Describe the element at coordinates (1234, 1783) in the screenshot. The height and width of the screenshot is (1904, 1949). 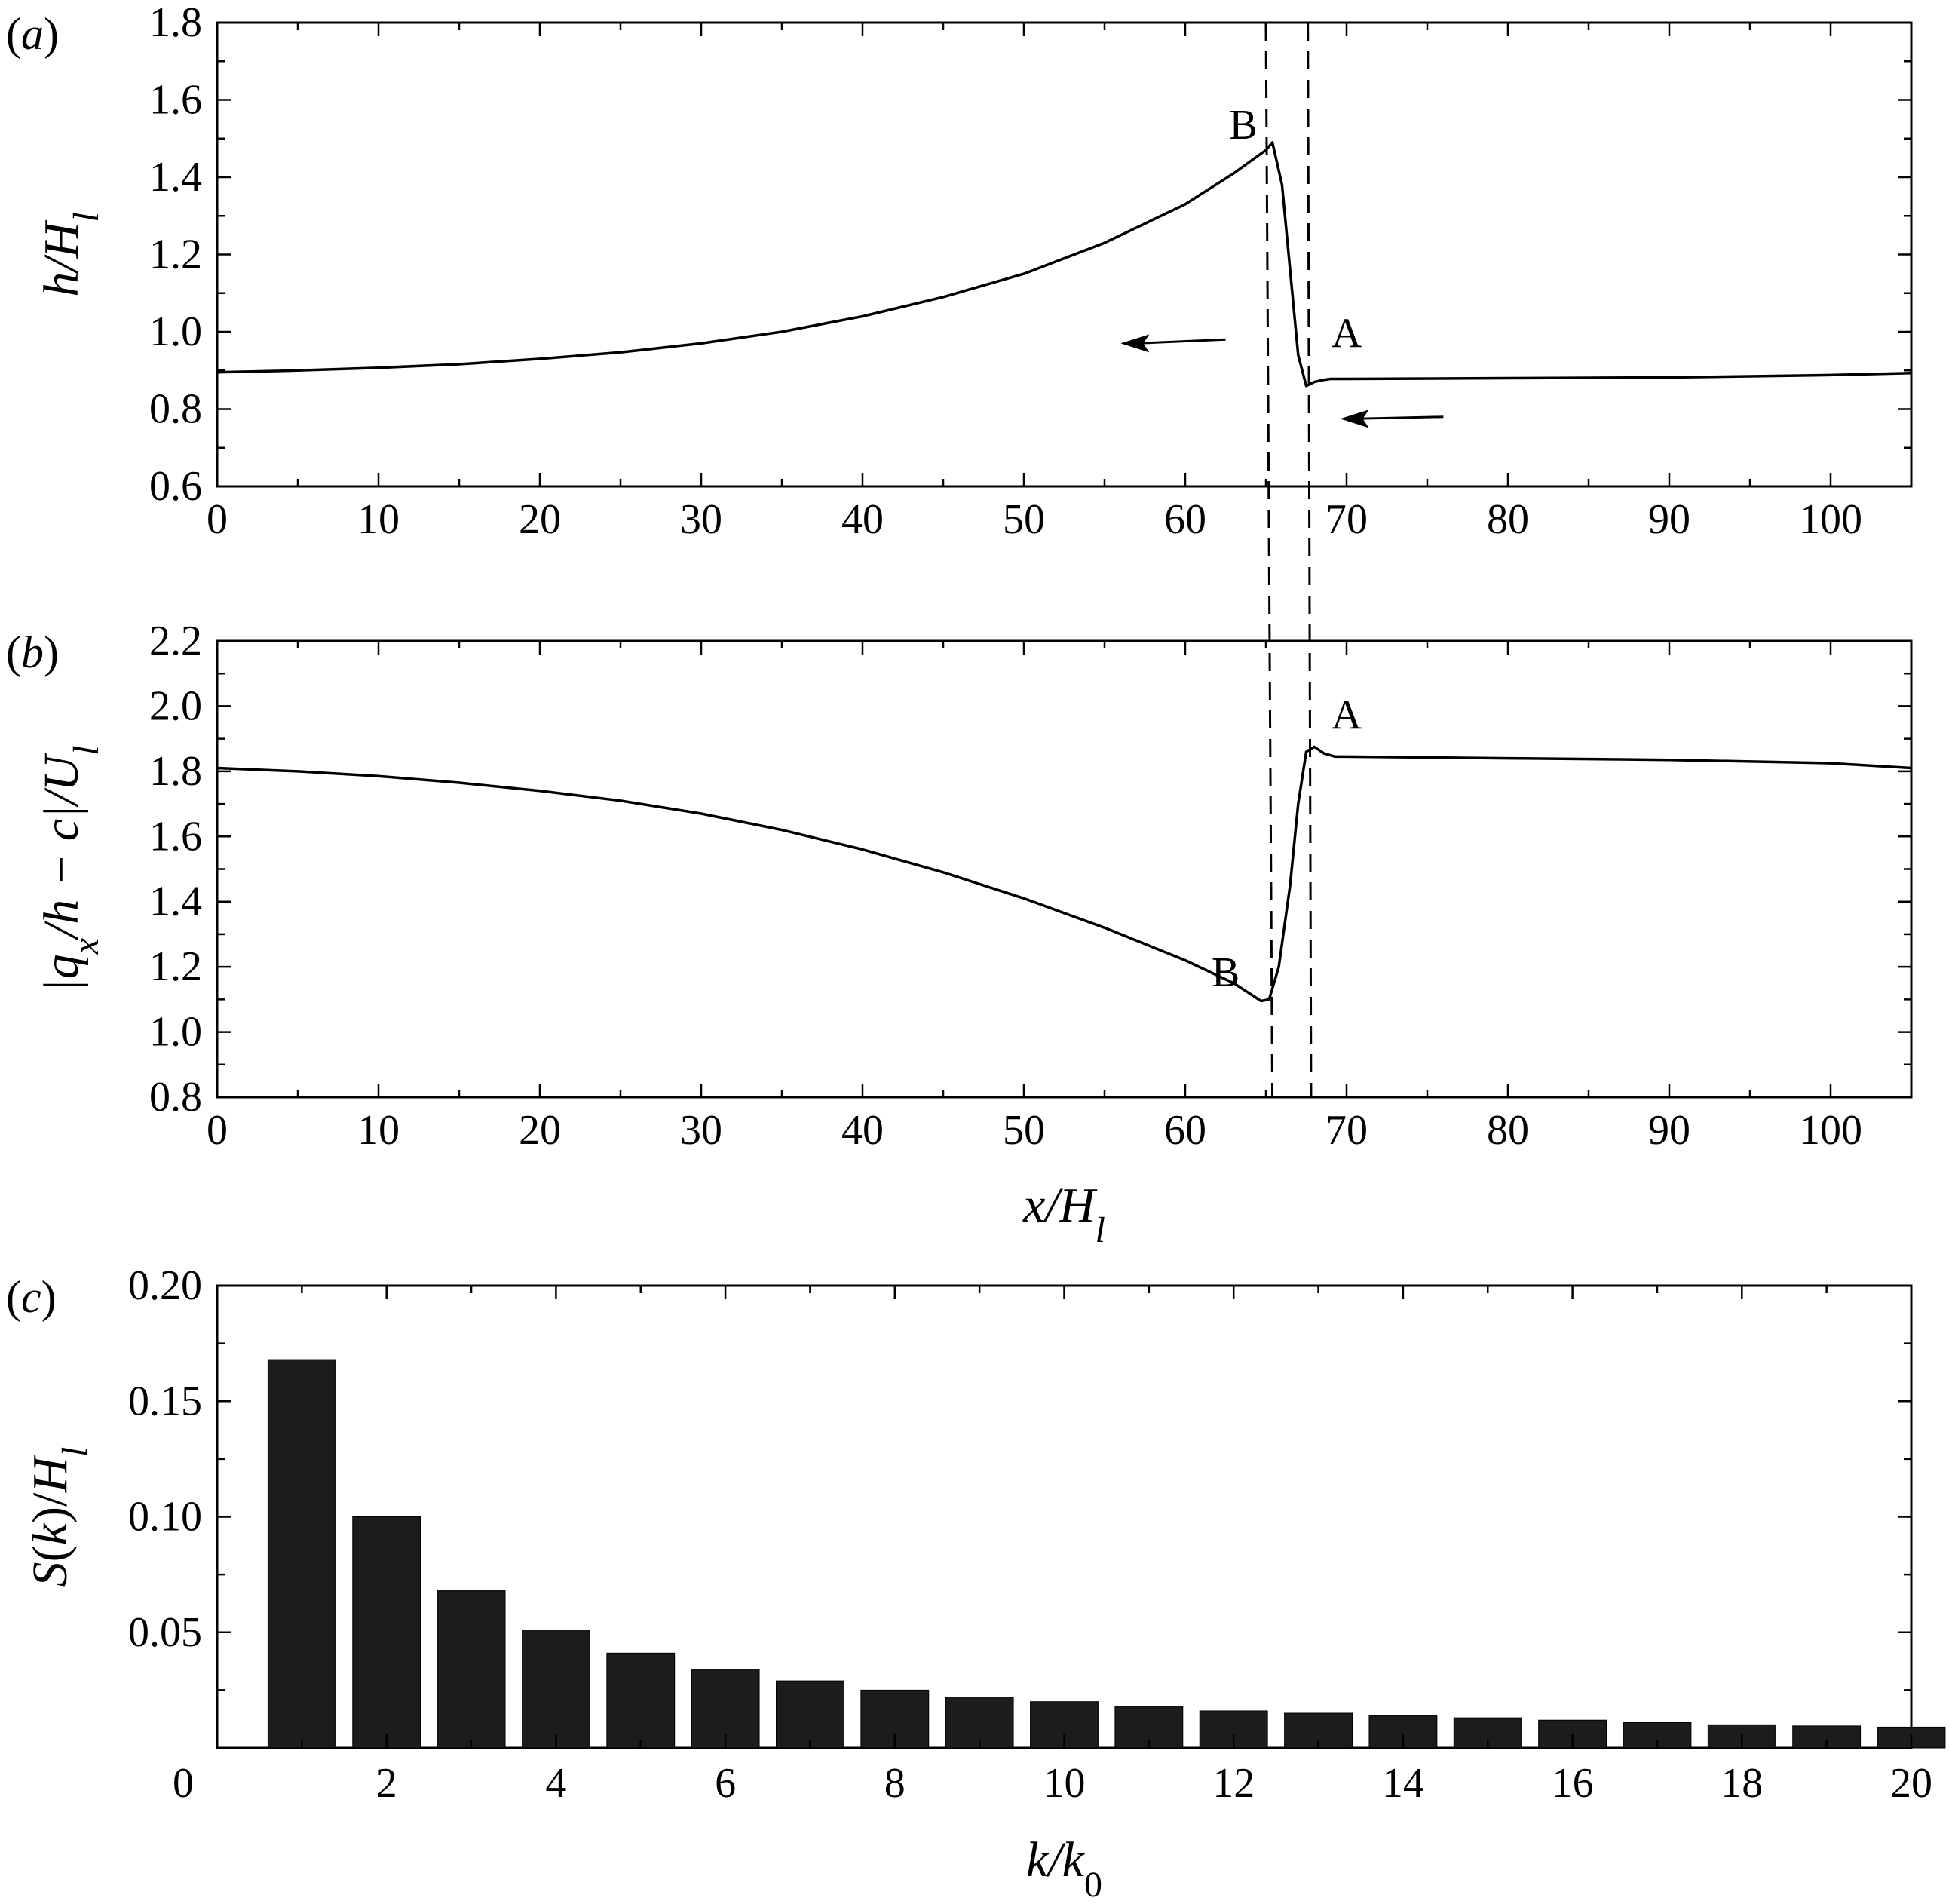
I see `x-tick-label: 12` at that location.